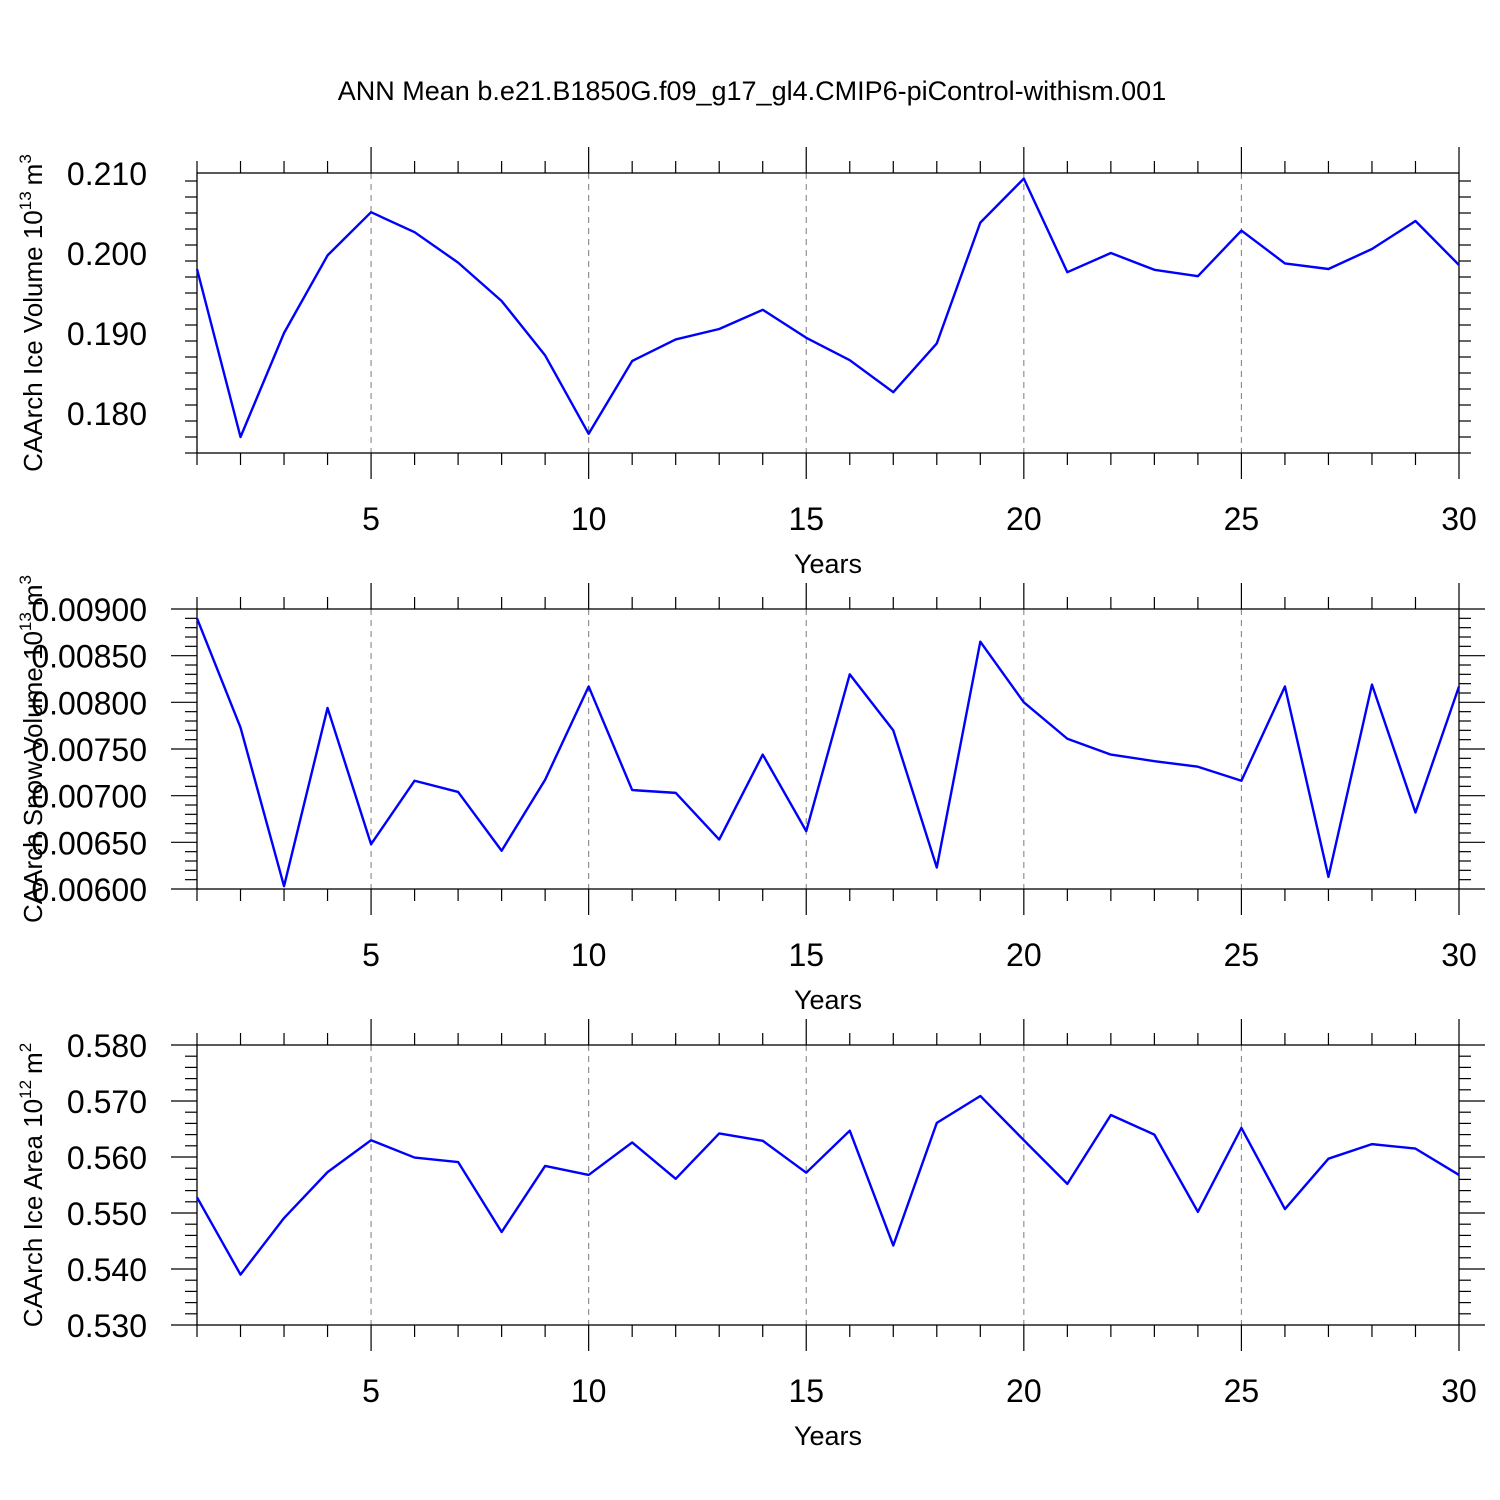 The width and height of the screenshot is (1500, 1500). Describe the element at coordinates (25, 1047) in the screenshot. I see `y-axis-label-unit-exponent: 2` at that location.